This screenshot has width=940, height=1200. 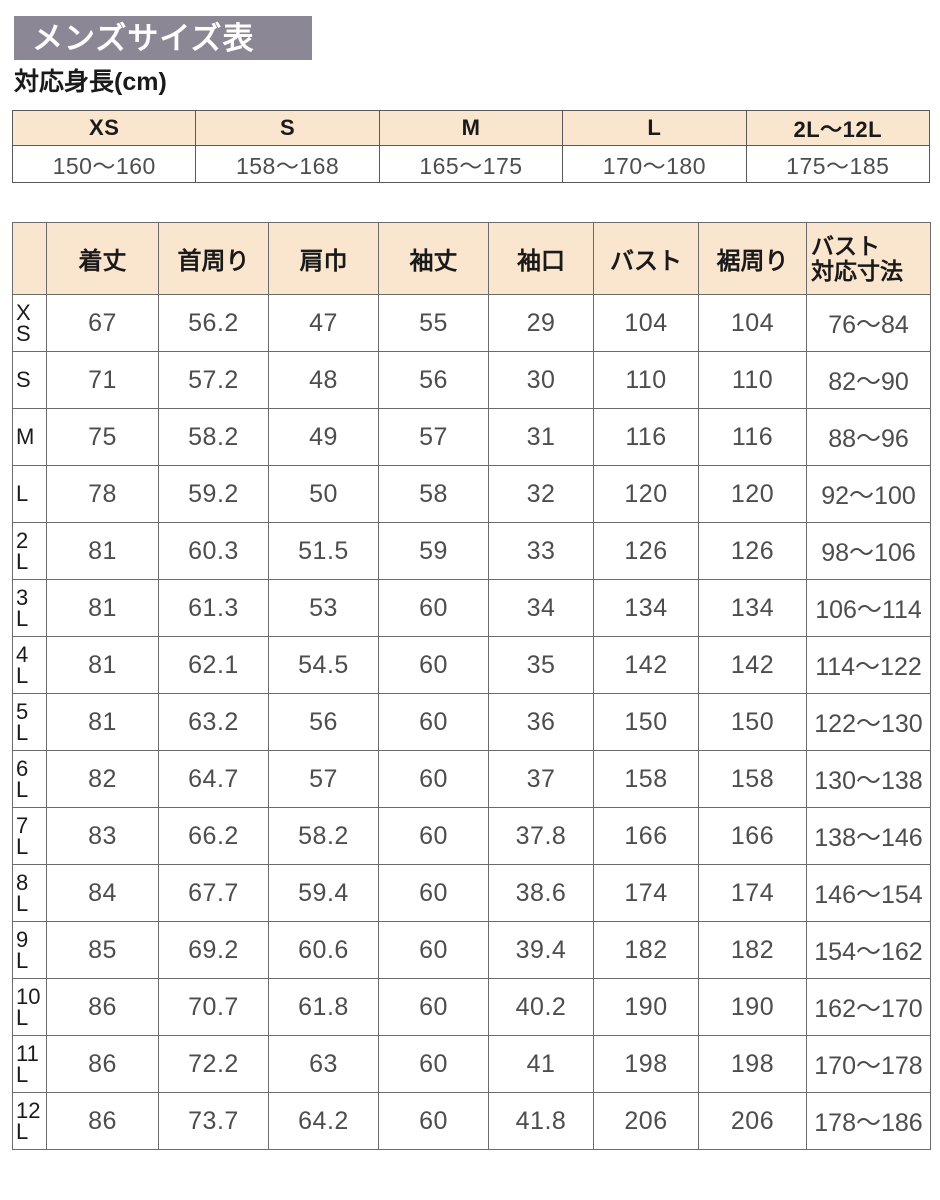 What do you see at coordinates (541, 258) in the screenshot?
I see `size-col-header-cuff: 袖口` at bounding box center [541, 258].